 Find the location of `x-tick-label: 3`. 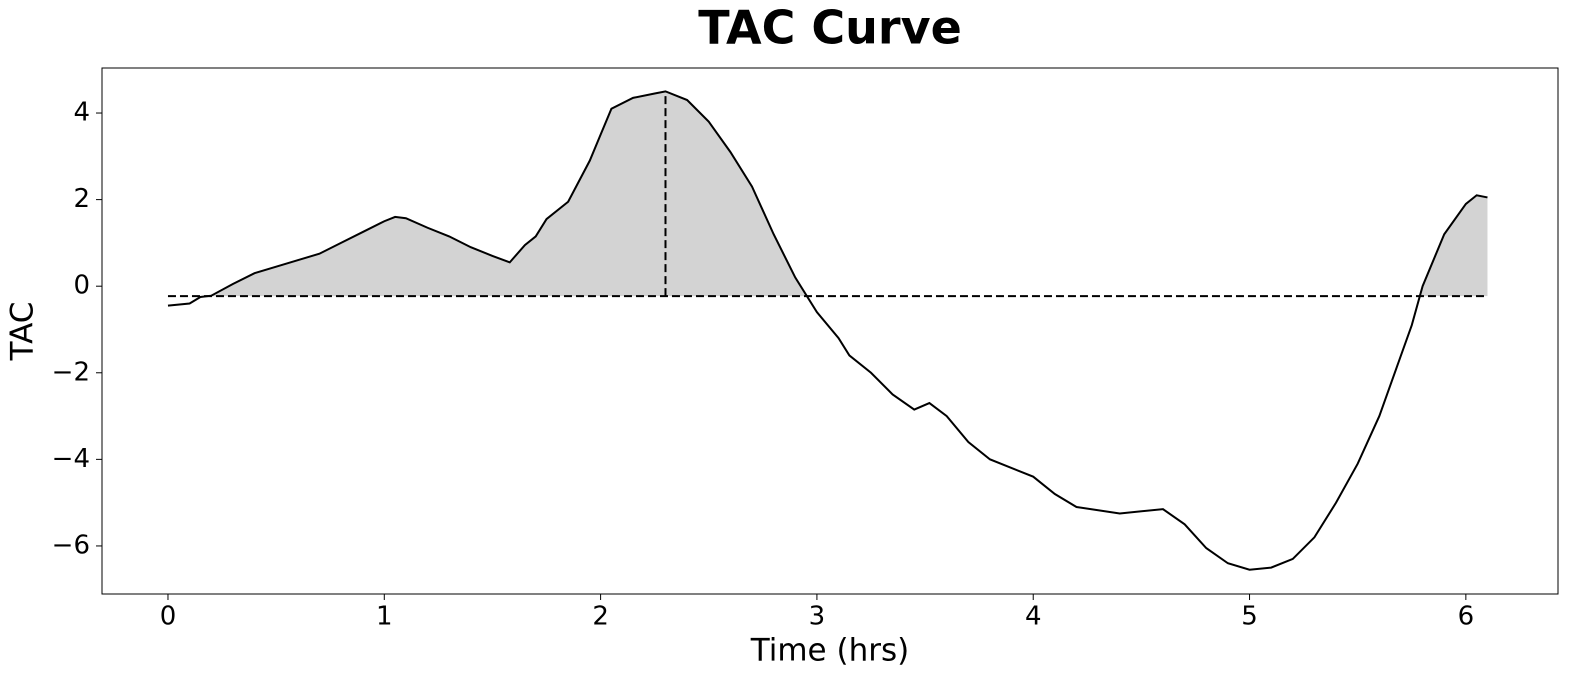

x-tick-label: 3 is located at coordinates (817, 617).